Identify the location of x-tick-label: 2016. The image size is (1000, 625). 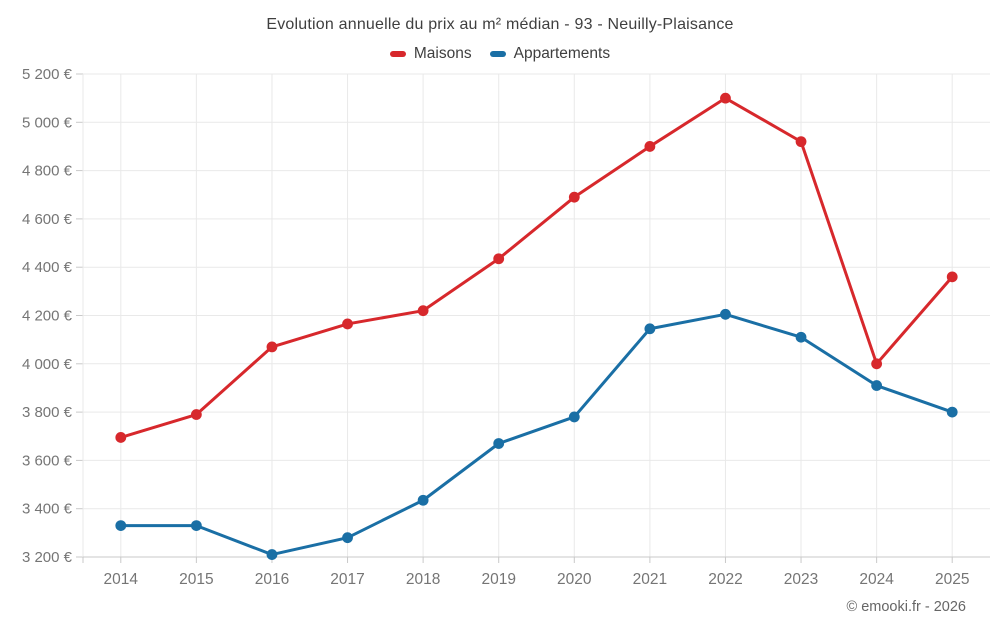
(272, 579).